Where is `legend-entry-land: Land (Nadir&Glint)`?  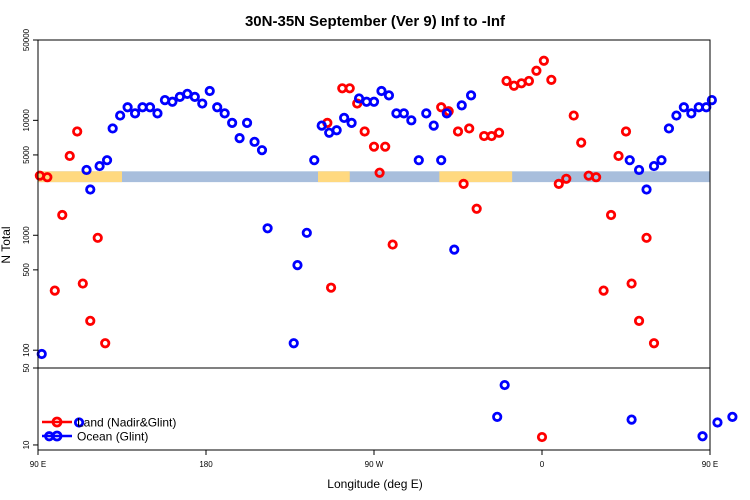 legend-entry-land: Land (Nadir&Glint) is located at coordinates (109, 423).